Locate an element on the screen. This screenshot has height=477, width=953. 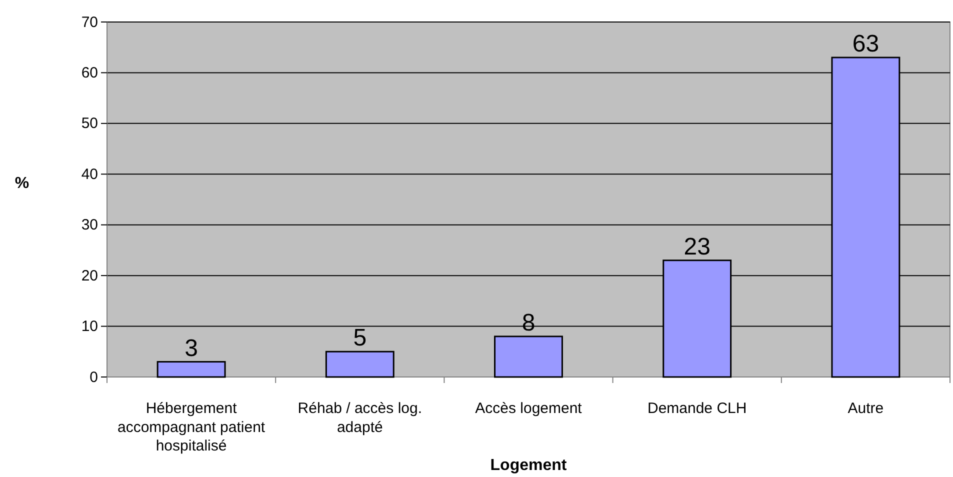
y-tick-label: 70 is located at coordinates (89, 22).